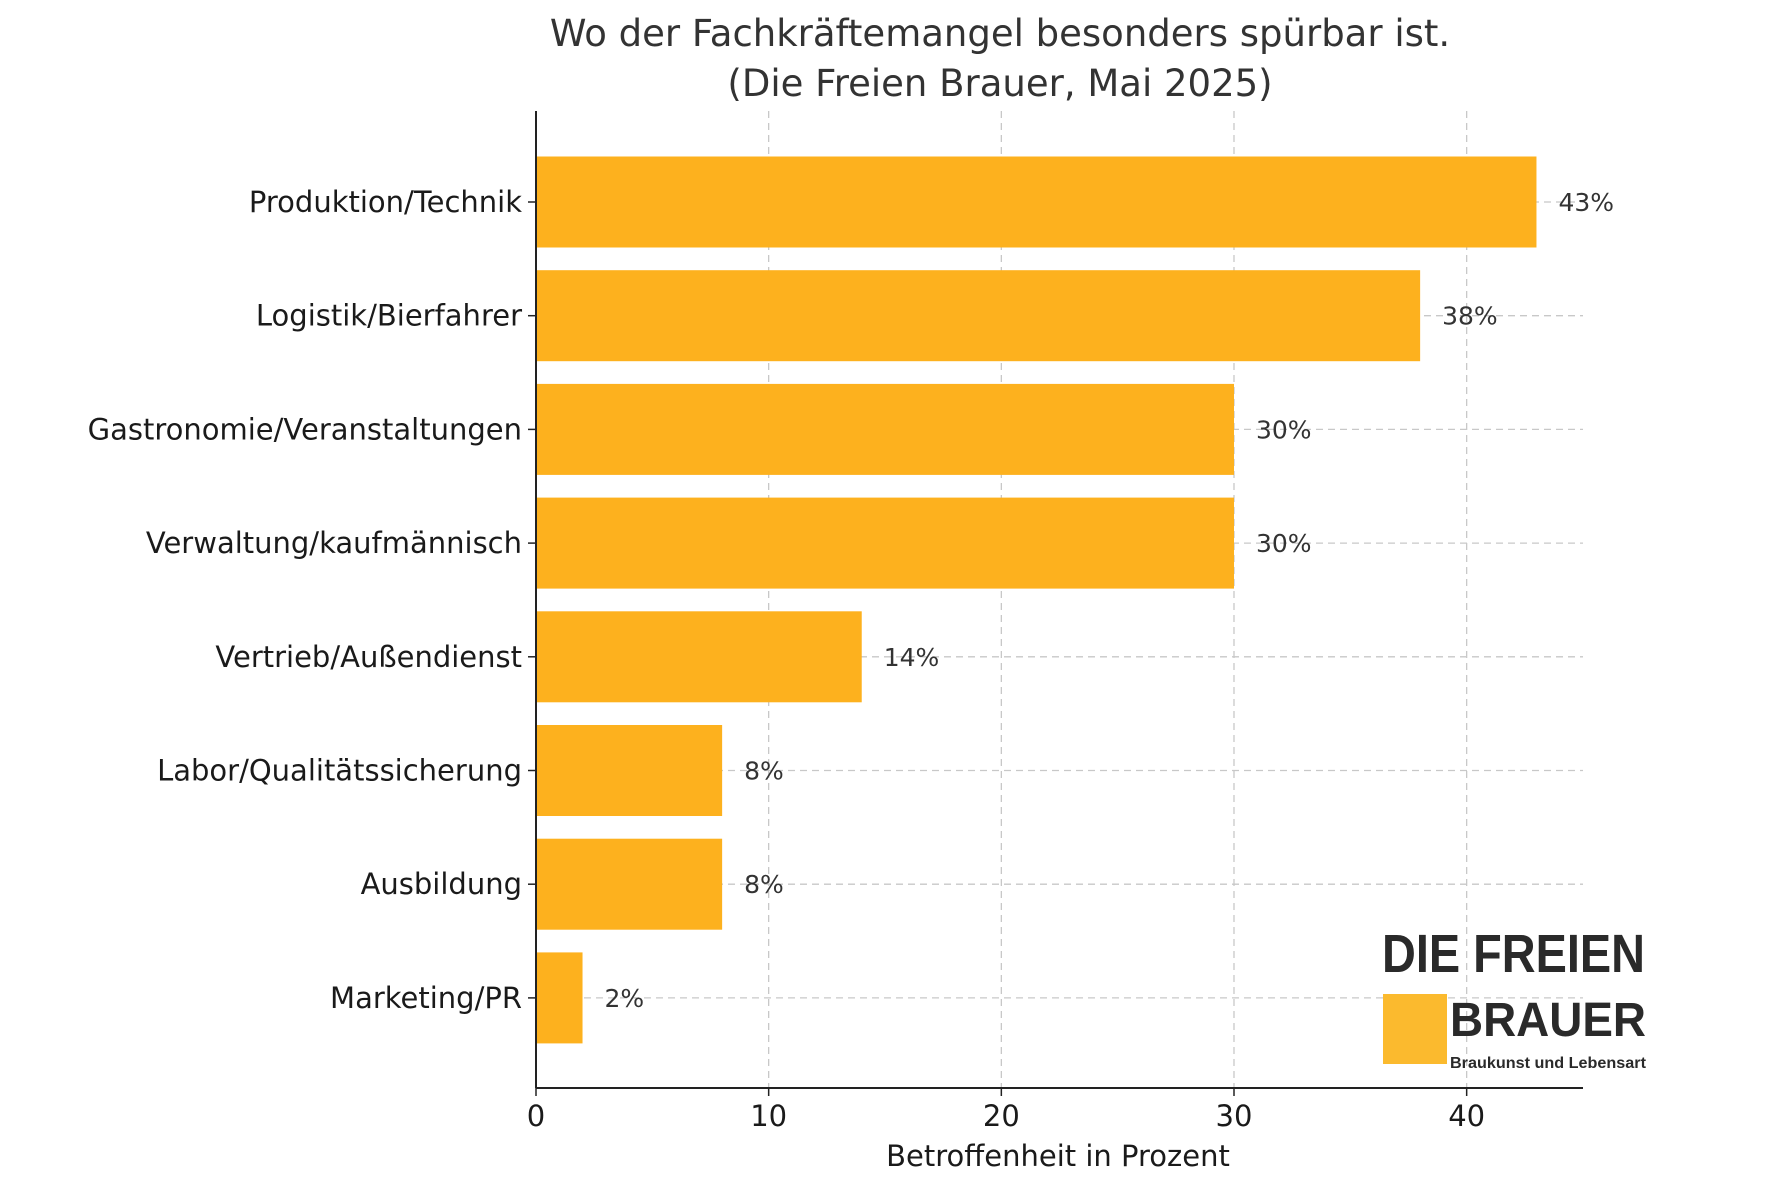 Image resolution: width=1772 pixels, height=1181 pixels. What do you see at coordinates (1415, 1029) in the screenshot?
I see `logo-square` at bounding box center [1415, 1029].